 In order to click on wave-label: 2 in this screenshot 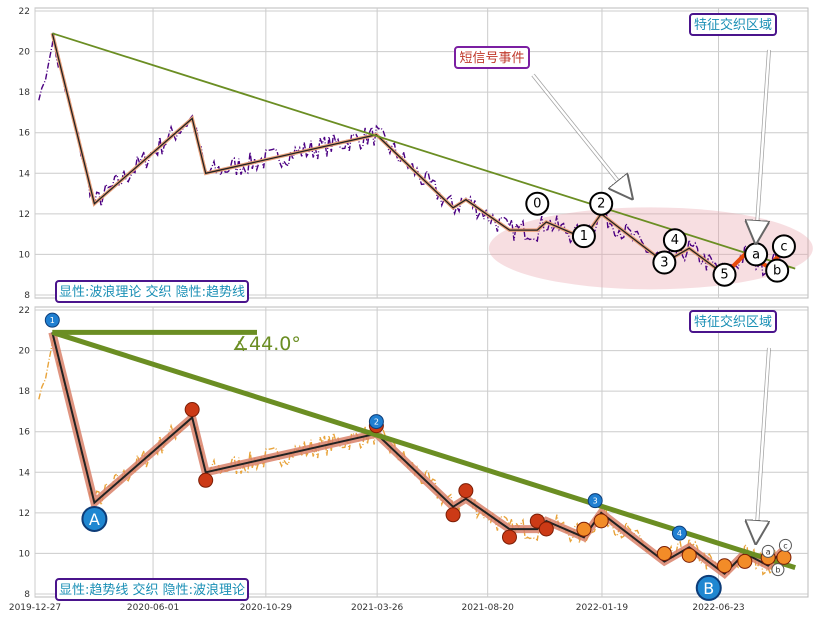, I will do `click(601, 204)`.